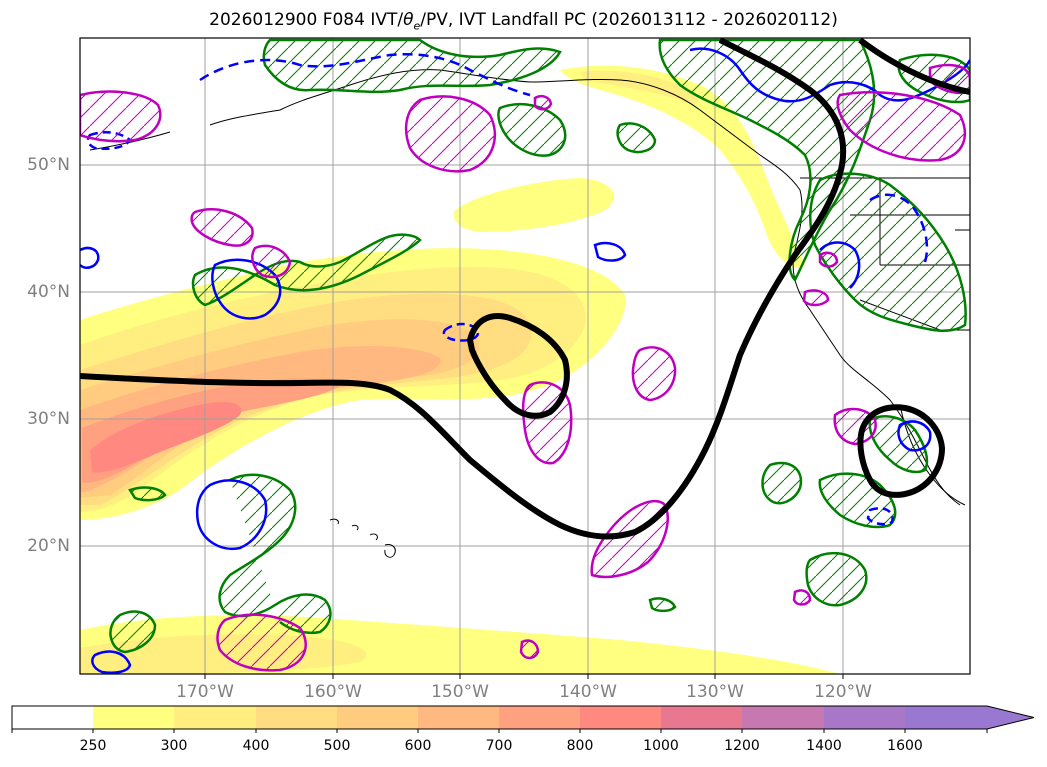 The image size is (1047, 767). What do you see at coordinates (843, 692) in the screenshot?
I see `lon-label-120w: 120°W` at bounding box center [843, 692].